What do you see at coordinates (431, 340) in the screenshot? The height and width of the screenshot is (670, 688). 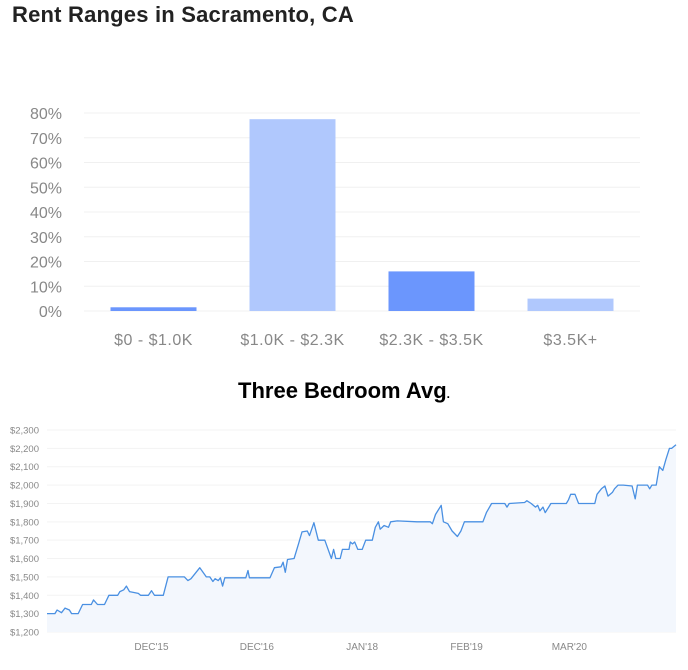 I see `x-tick-label: $2.3K - $3.5K` at bounding box center [431, 340].